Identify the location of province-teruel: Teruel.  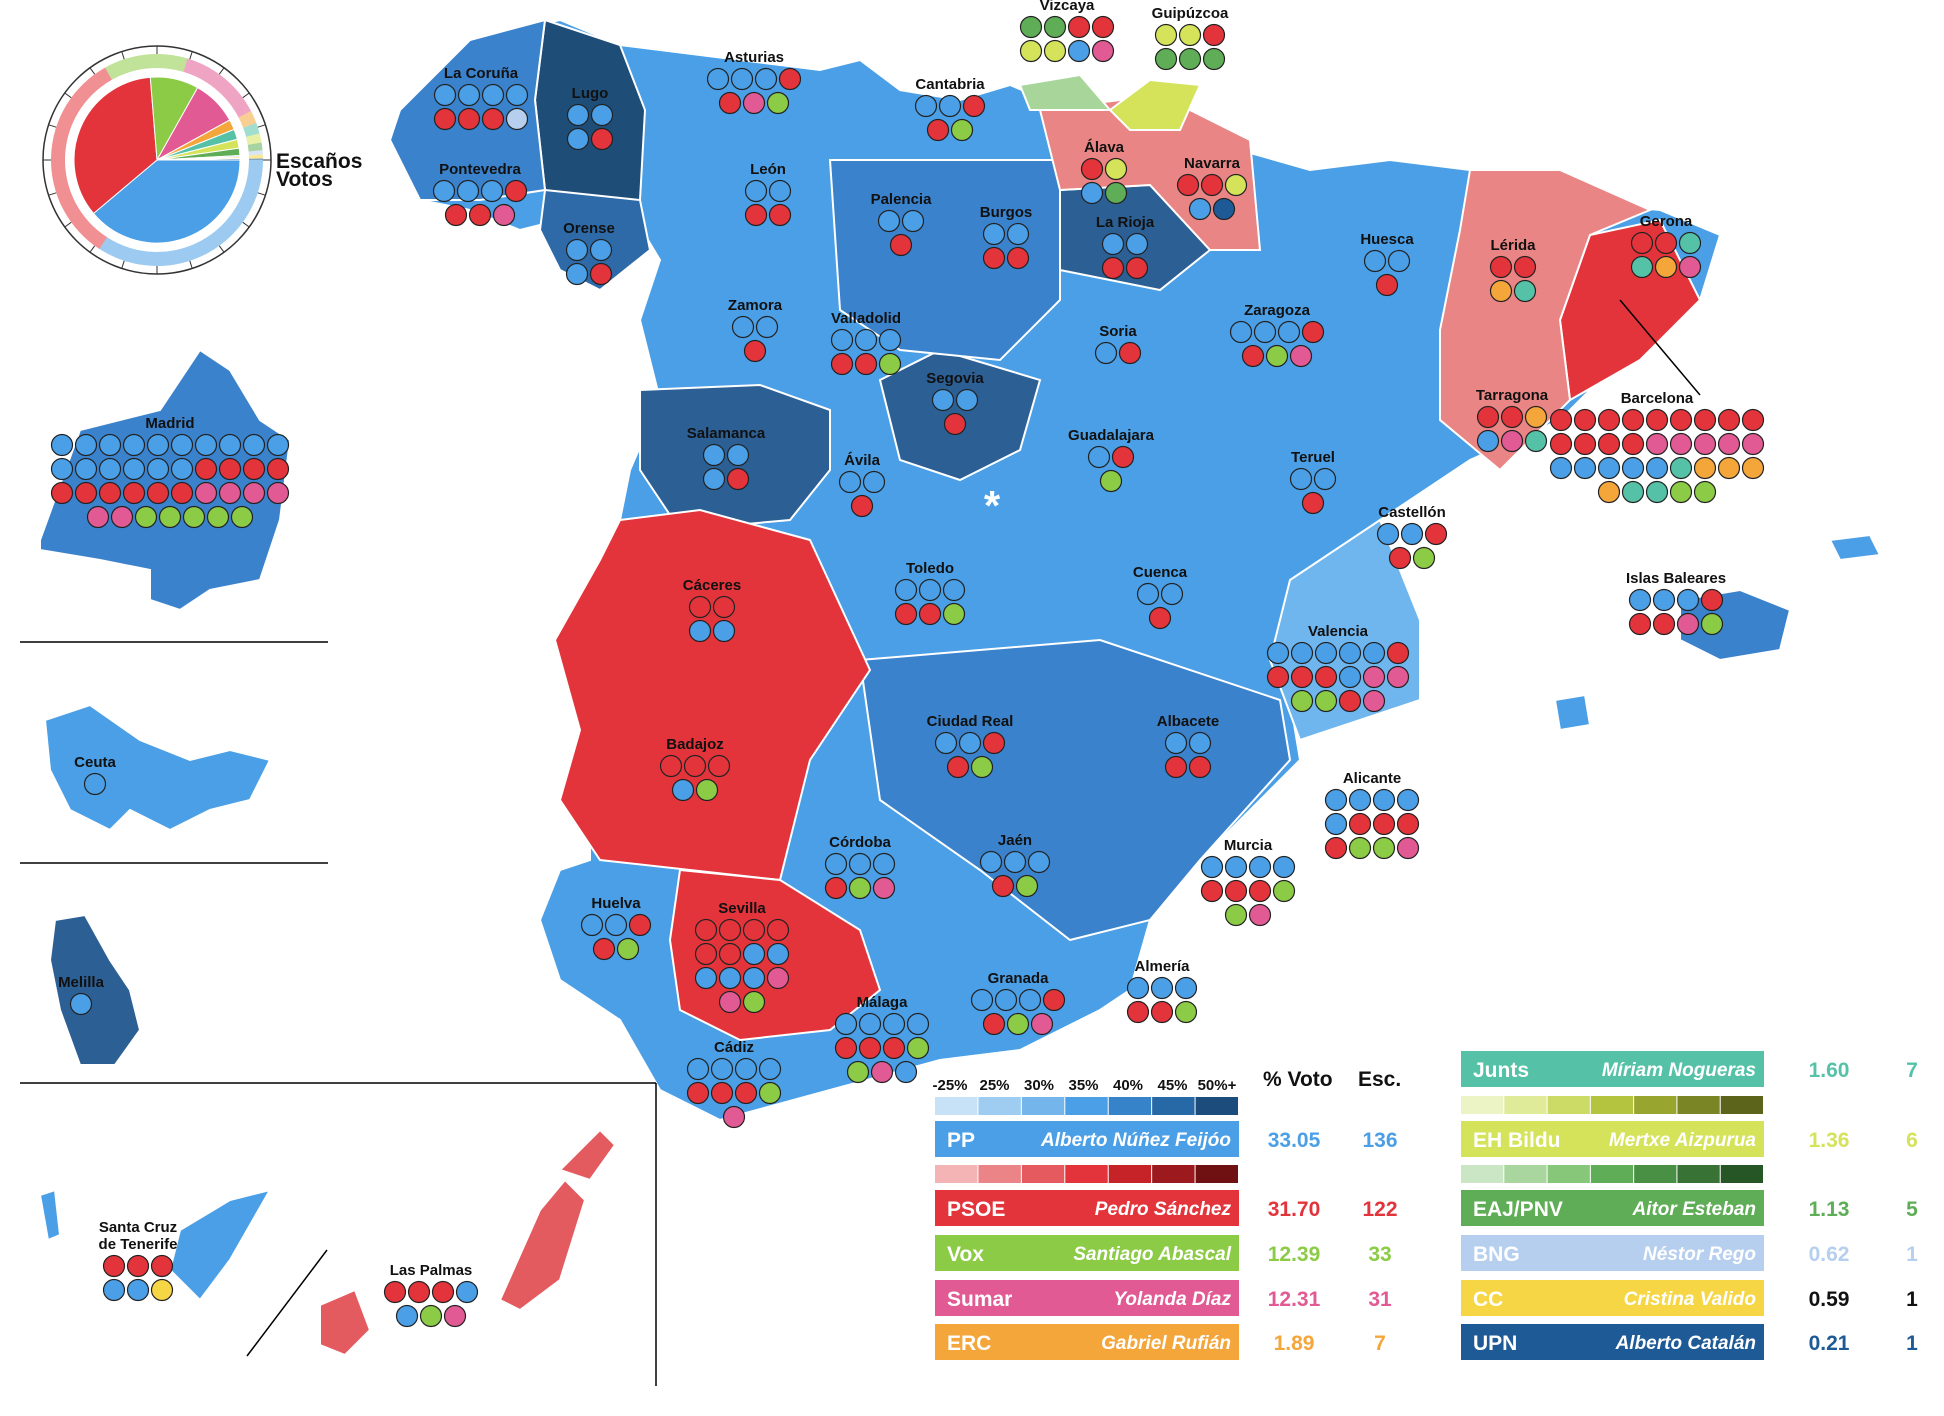
(1313, 482).